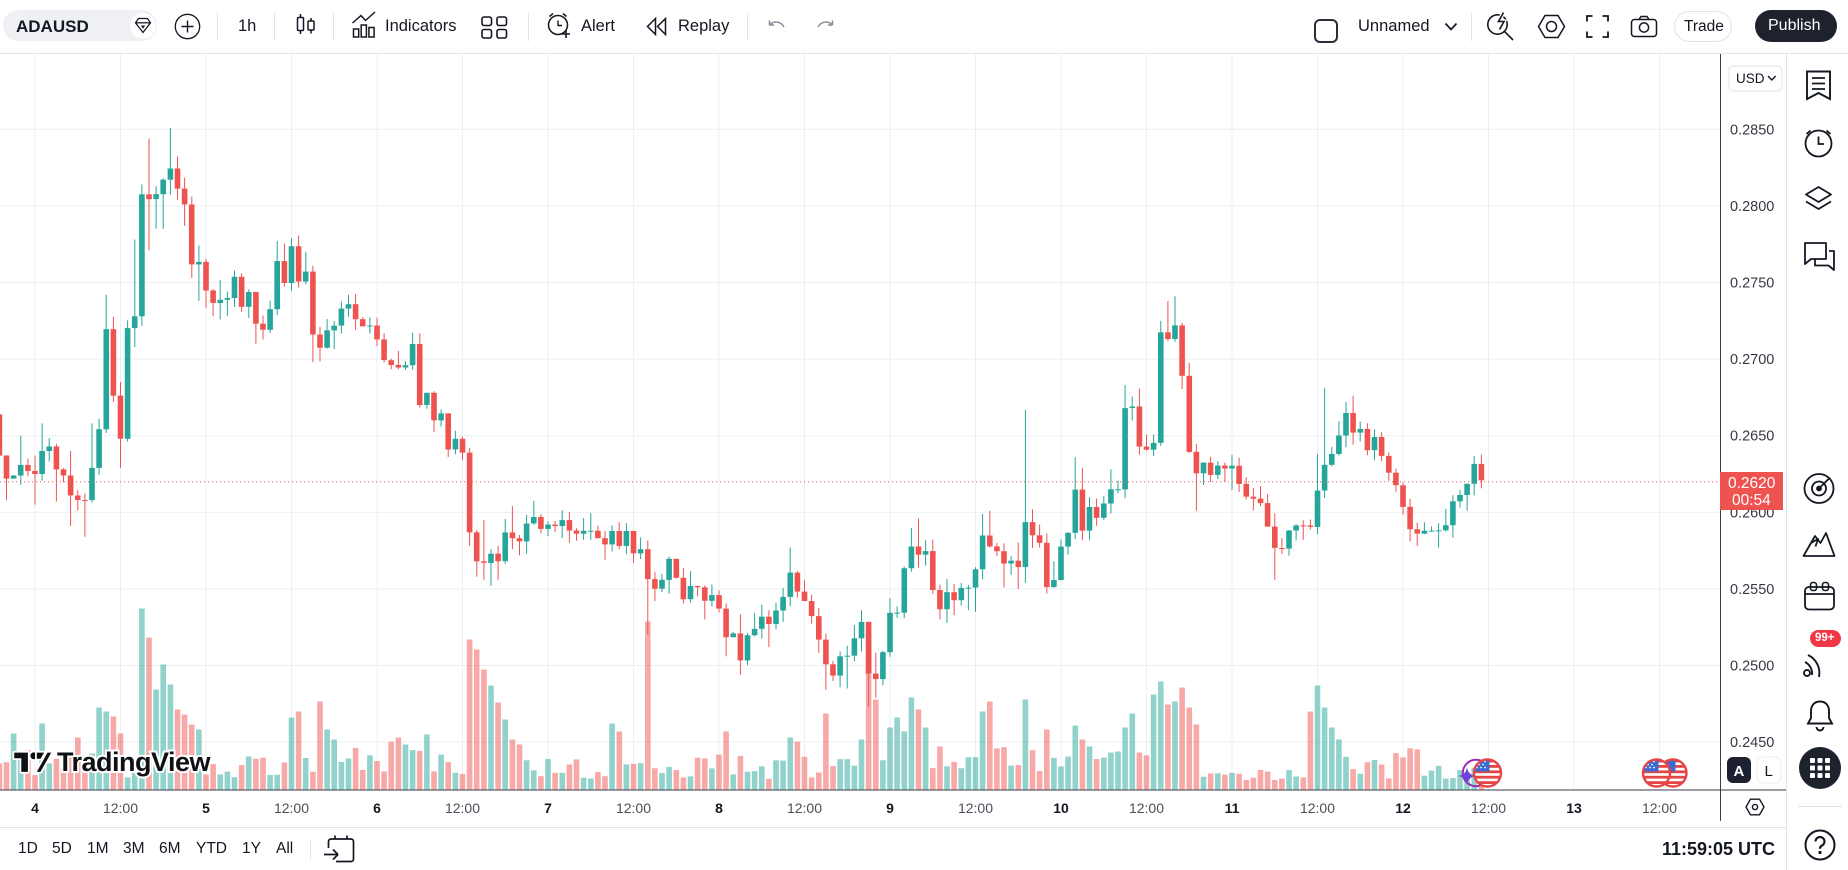 Image resolution: width=1848 pixels, height=870 pixels. I want to click on svg-text: 9, so click(890, 808).